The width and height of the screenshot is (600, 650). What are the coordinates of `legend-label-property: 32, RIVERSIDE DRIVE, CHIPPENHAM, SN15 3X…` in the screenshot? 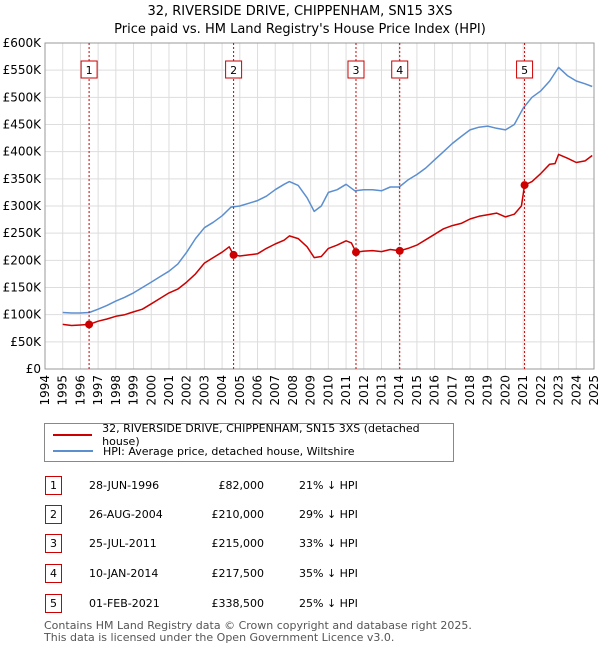 It's located at (261, 435).